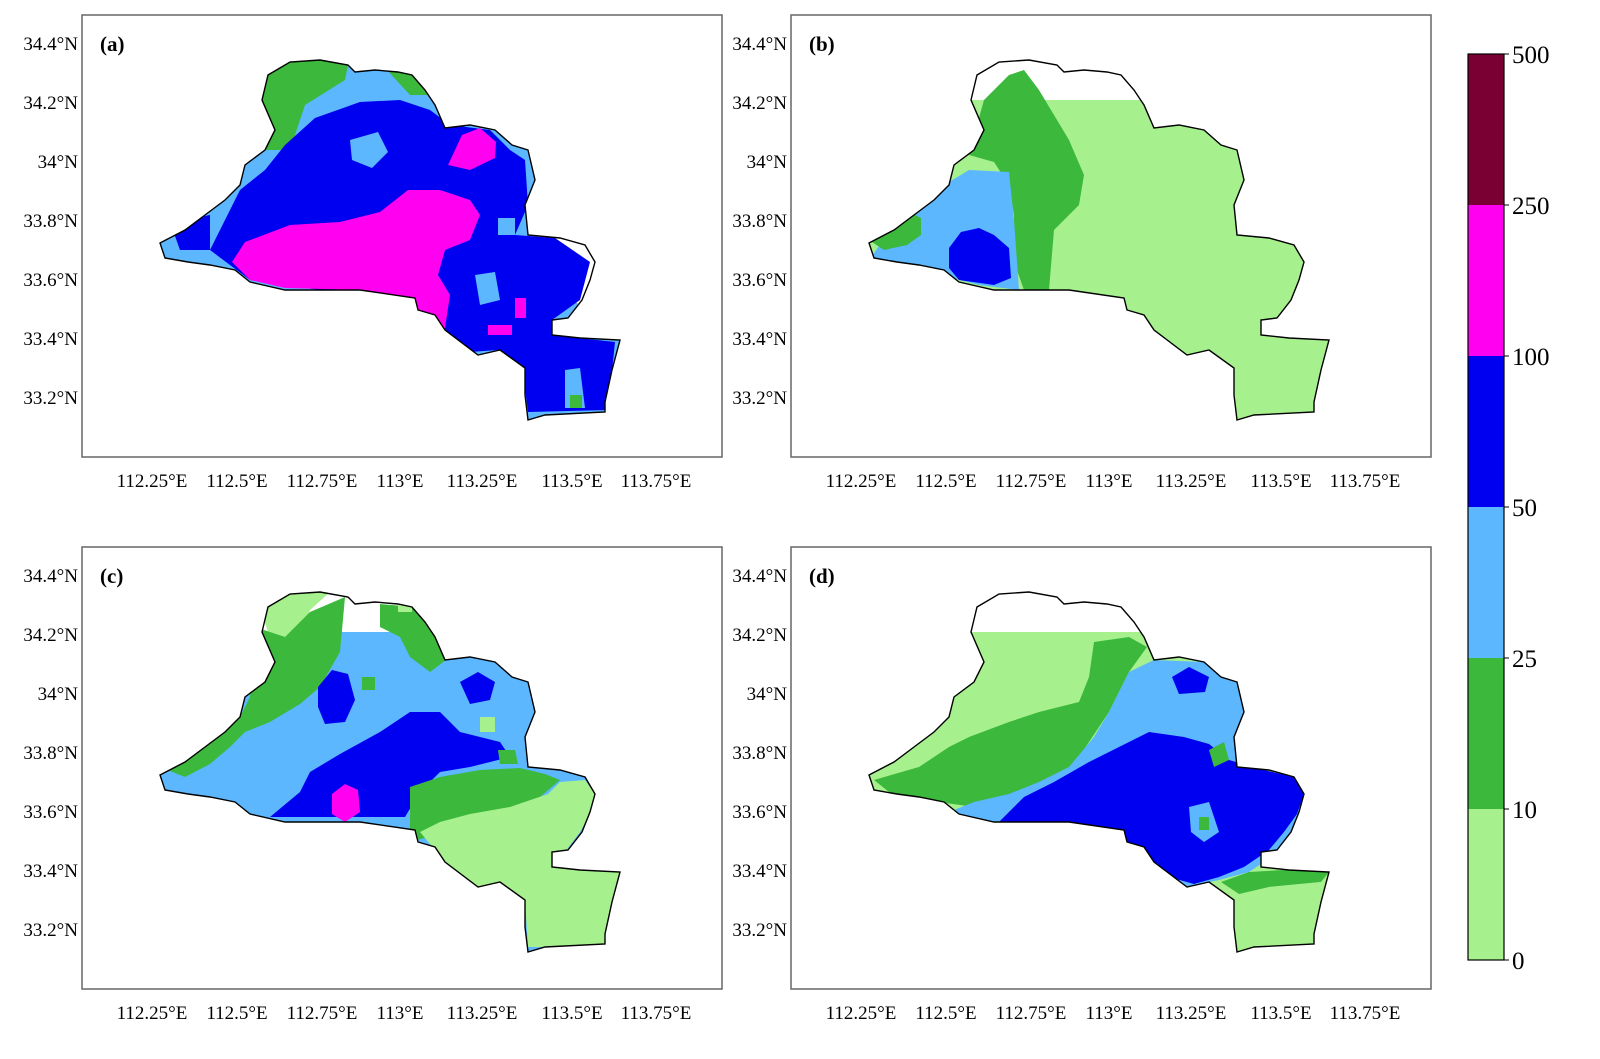  I want to click on colorbar-label: 250, so click(1531, 206).